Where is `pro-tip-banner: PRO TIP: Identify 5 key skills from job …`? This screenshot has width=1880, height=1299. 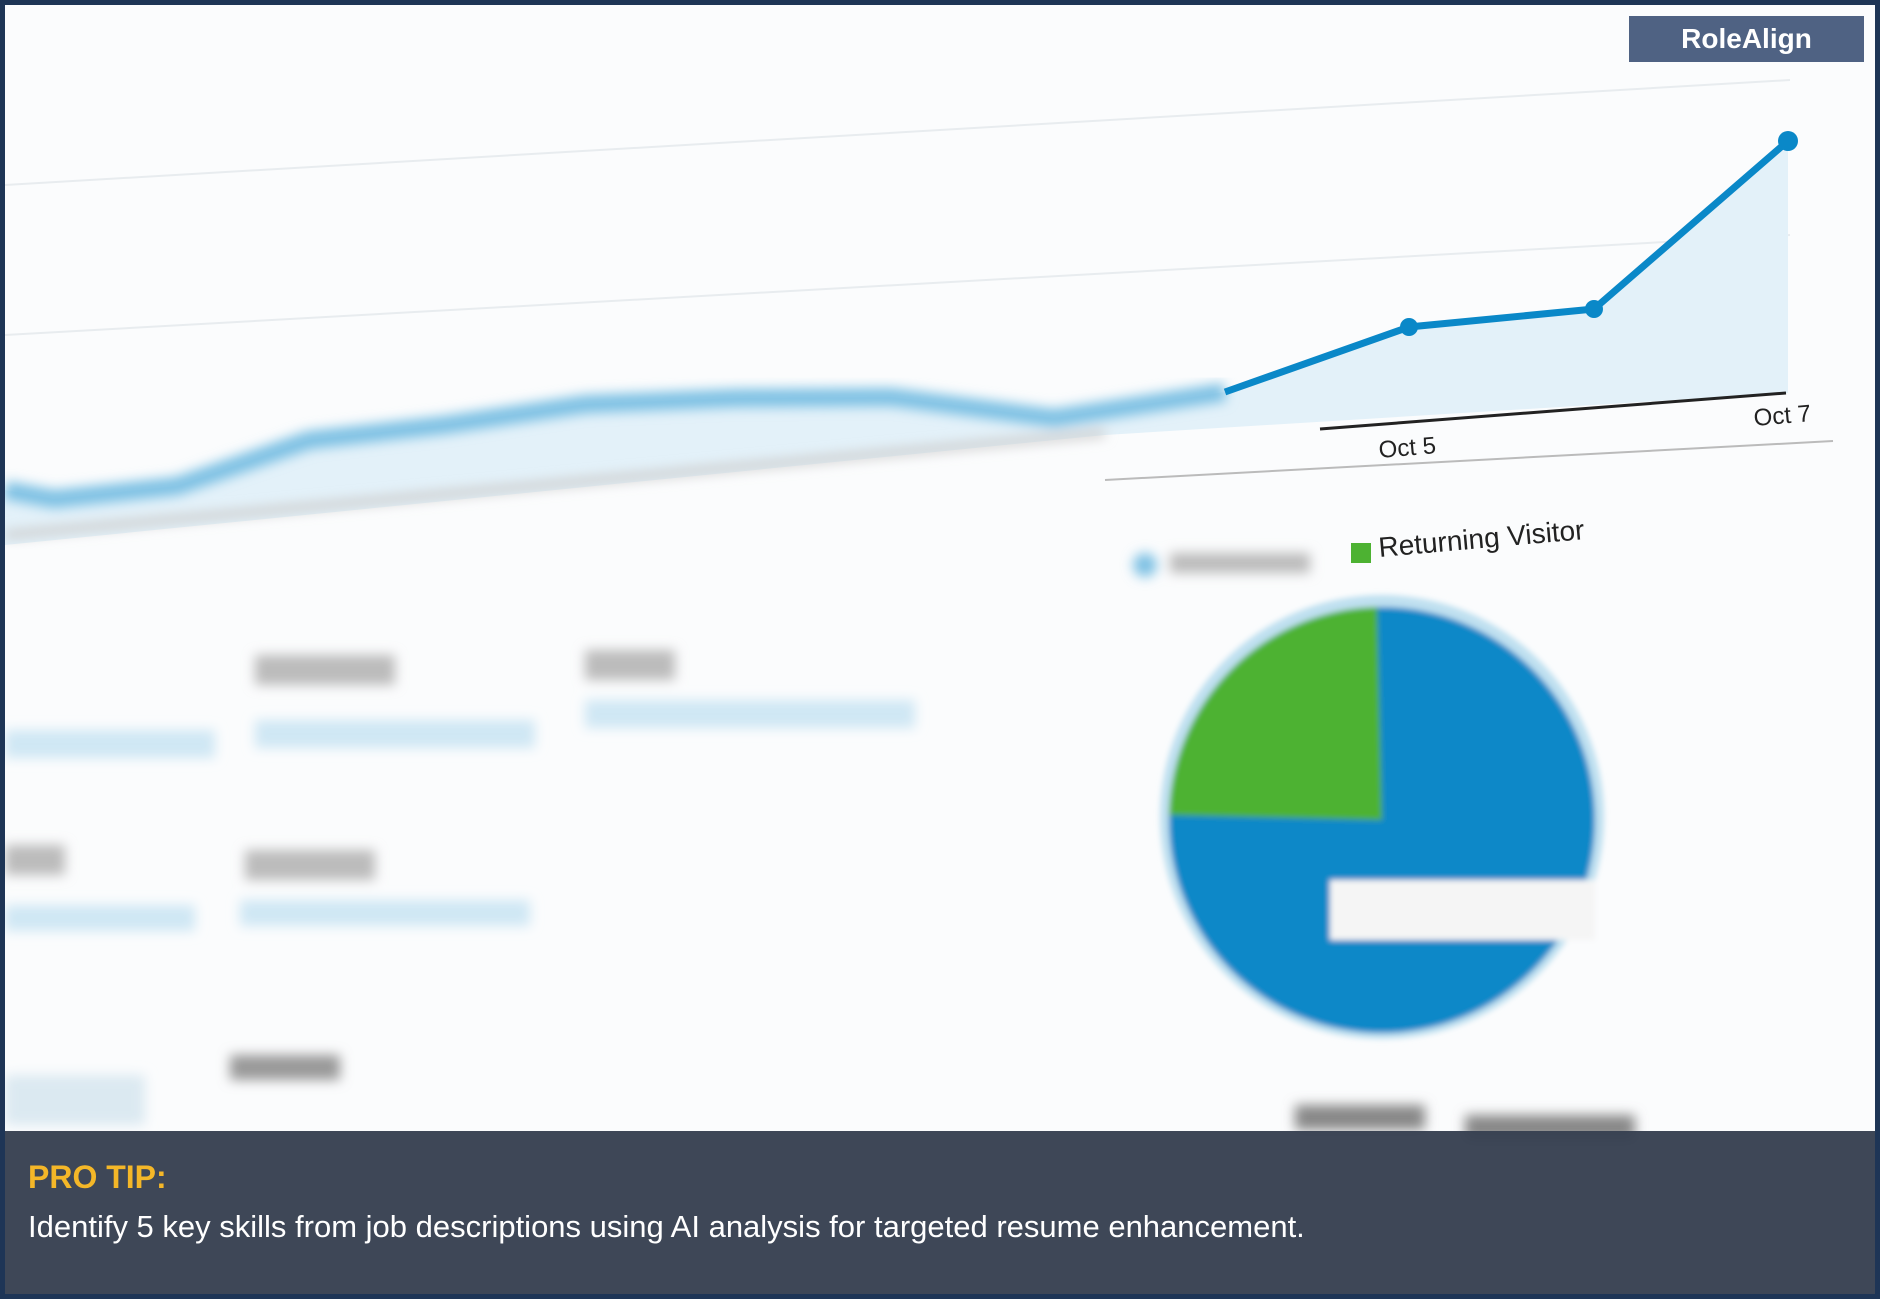
pro-tip-banner: PRO TIP: Identify 5 key skills from job … is located at coordinates (940, 1212).